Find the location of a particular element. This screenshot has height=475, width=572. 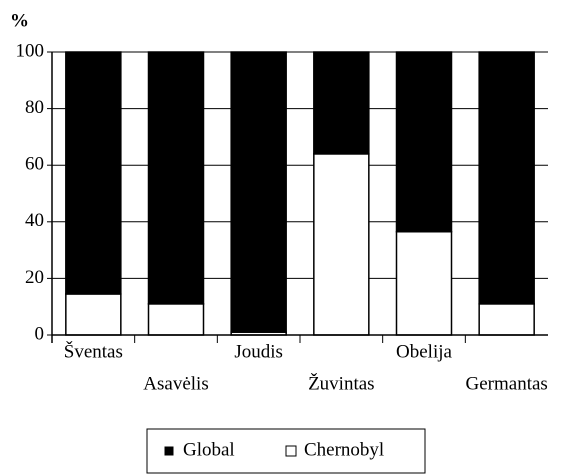

x-tick-label: Joudis is located at coordinates (258, 351).